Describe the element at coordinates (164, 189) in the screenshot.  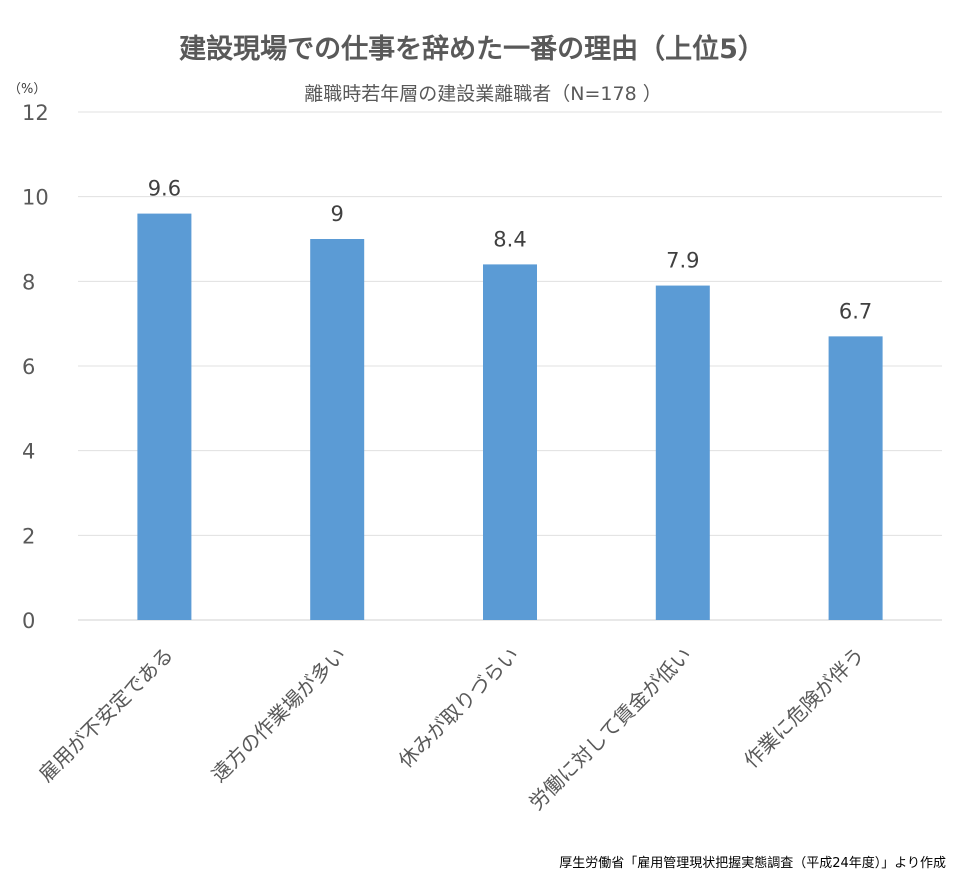
I see `data-label: 9.6` at that location.